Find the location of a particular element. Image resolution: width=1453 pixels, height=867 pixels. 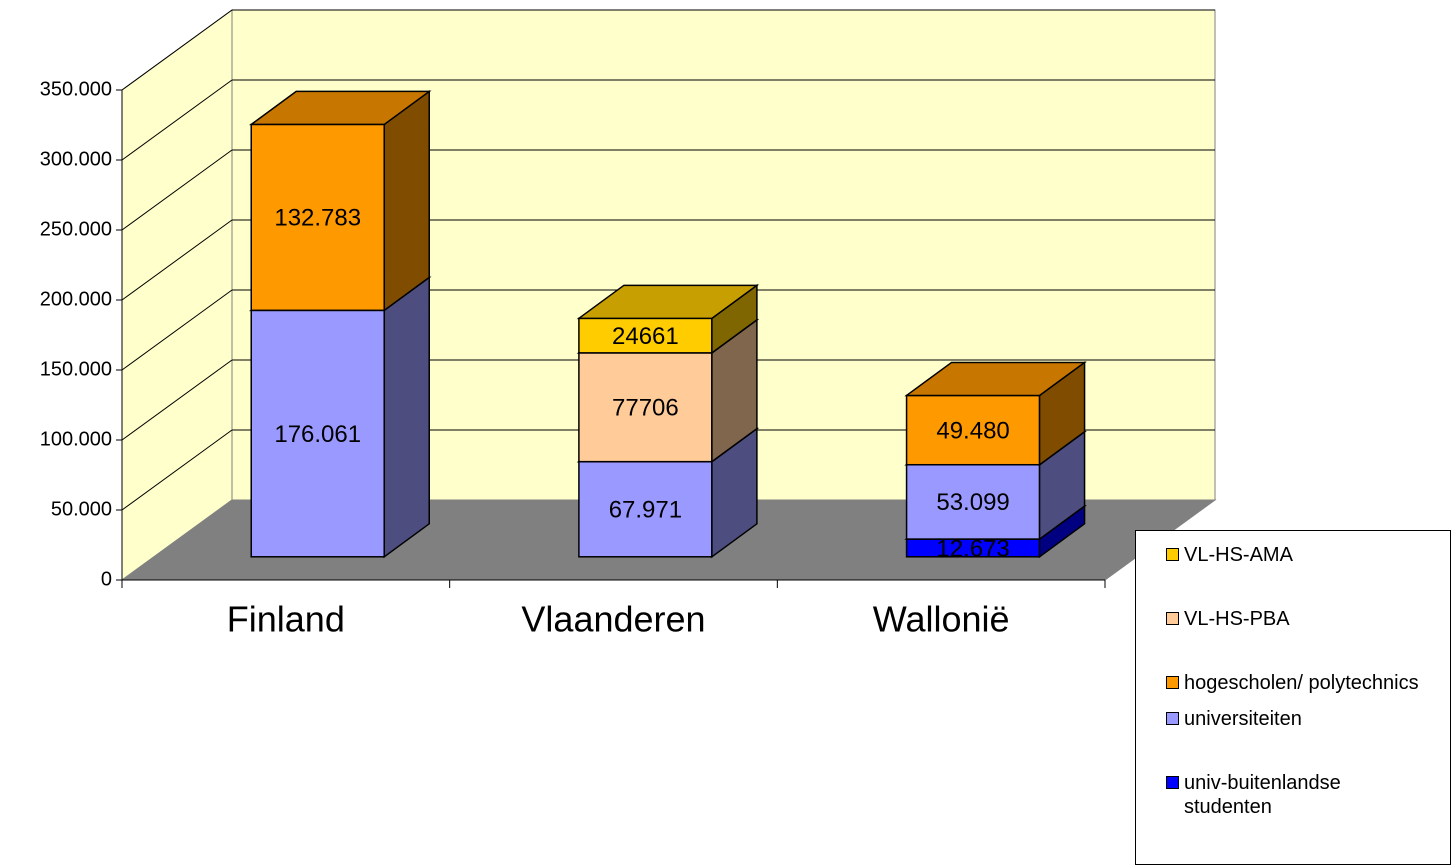

y-tick-label: 350.000 is located at coordinates (76, 89).